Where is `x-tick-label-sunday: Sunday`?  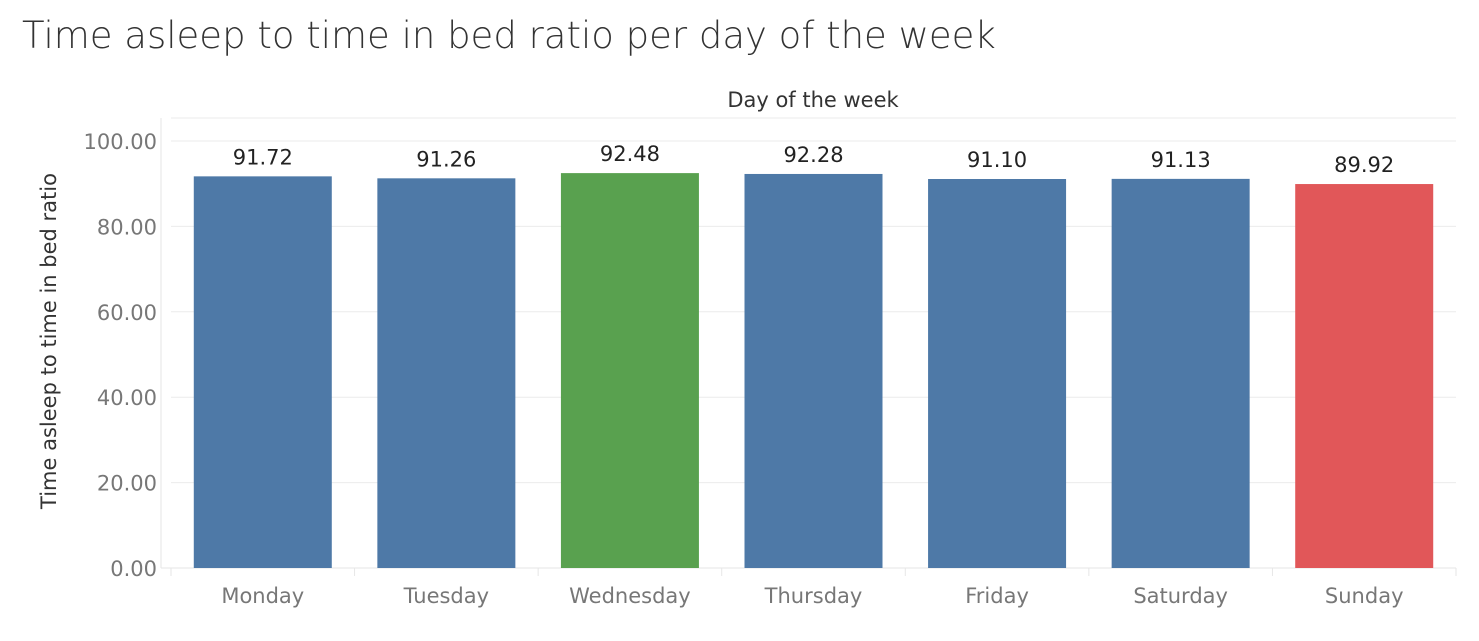
x-tick-label-sunday: Sunday is located at coordinates (1364, 596).